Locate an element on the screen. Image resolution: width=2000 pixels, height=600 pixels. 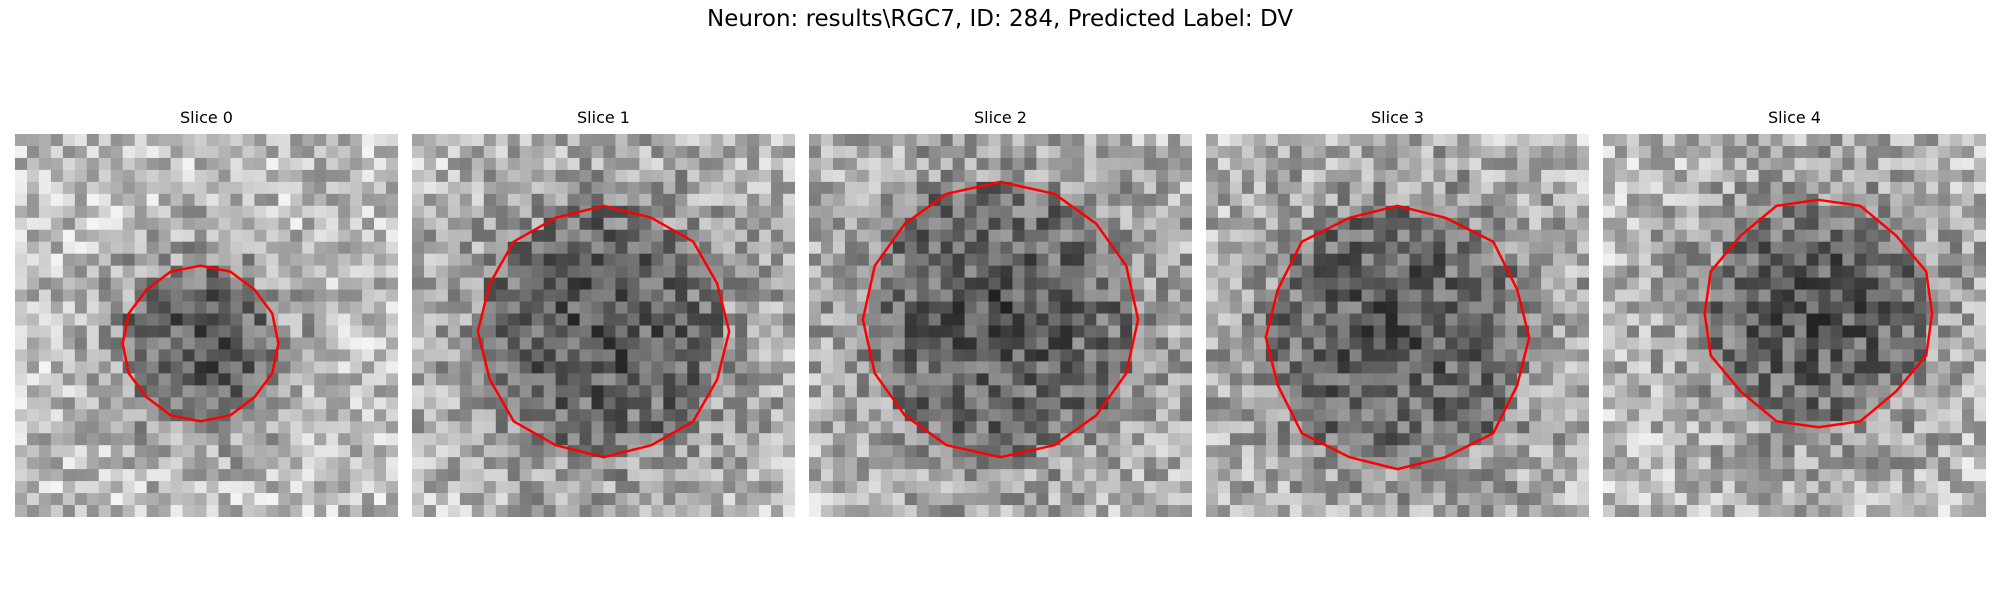
slice-title: Slice 0 is located at coordinates (206, 117).